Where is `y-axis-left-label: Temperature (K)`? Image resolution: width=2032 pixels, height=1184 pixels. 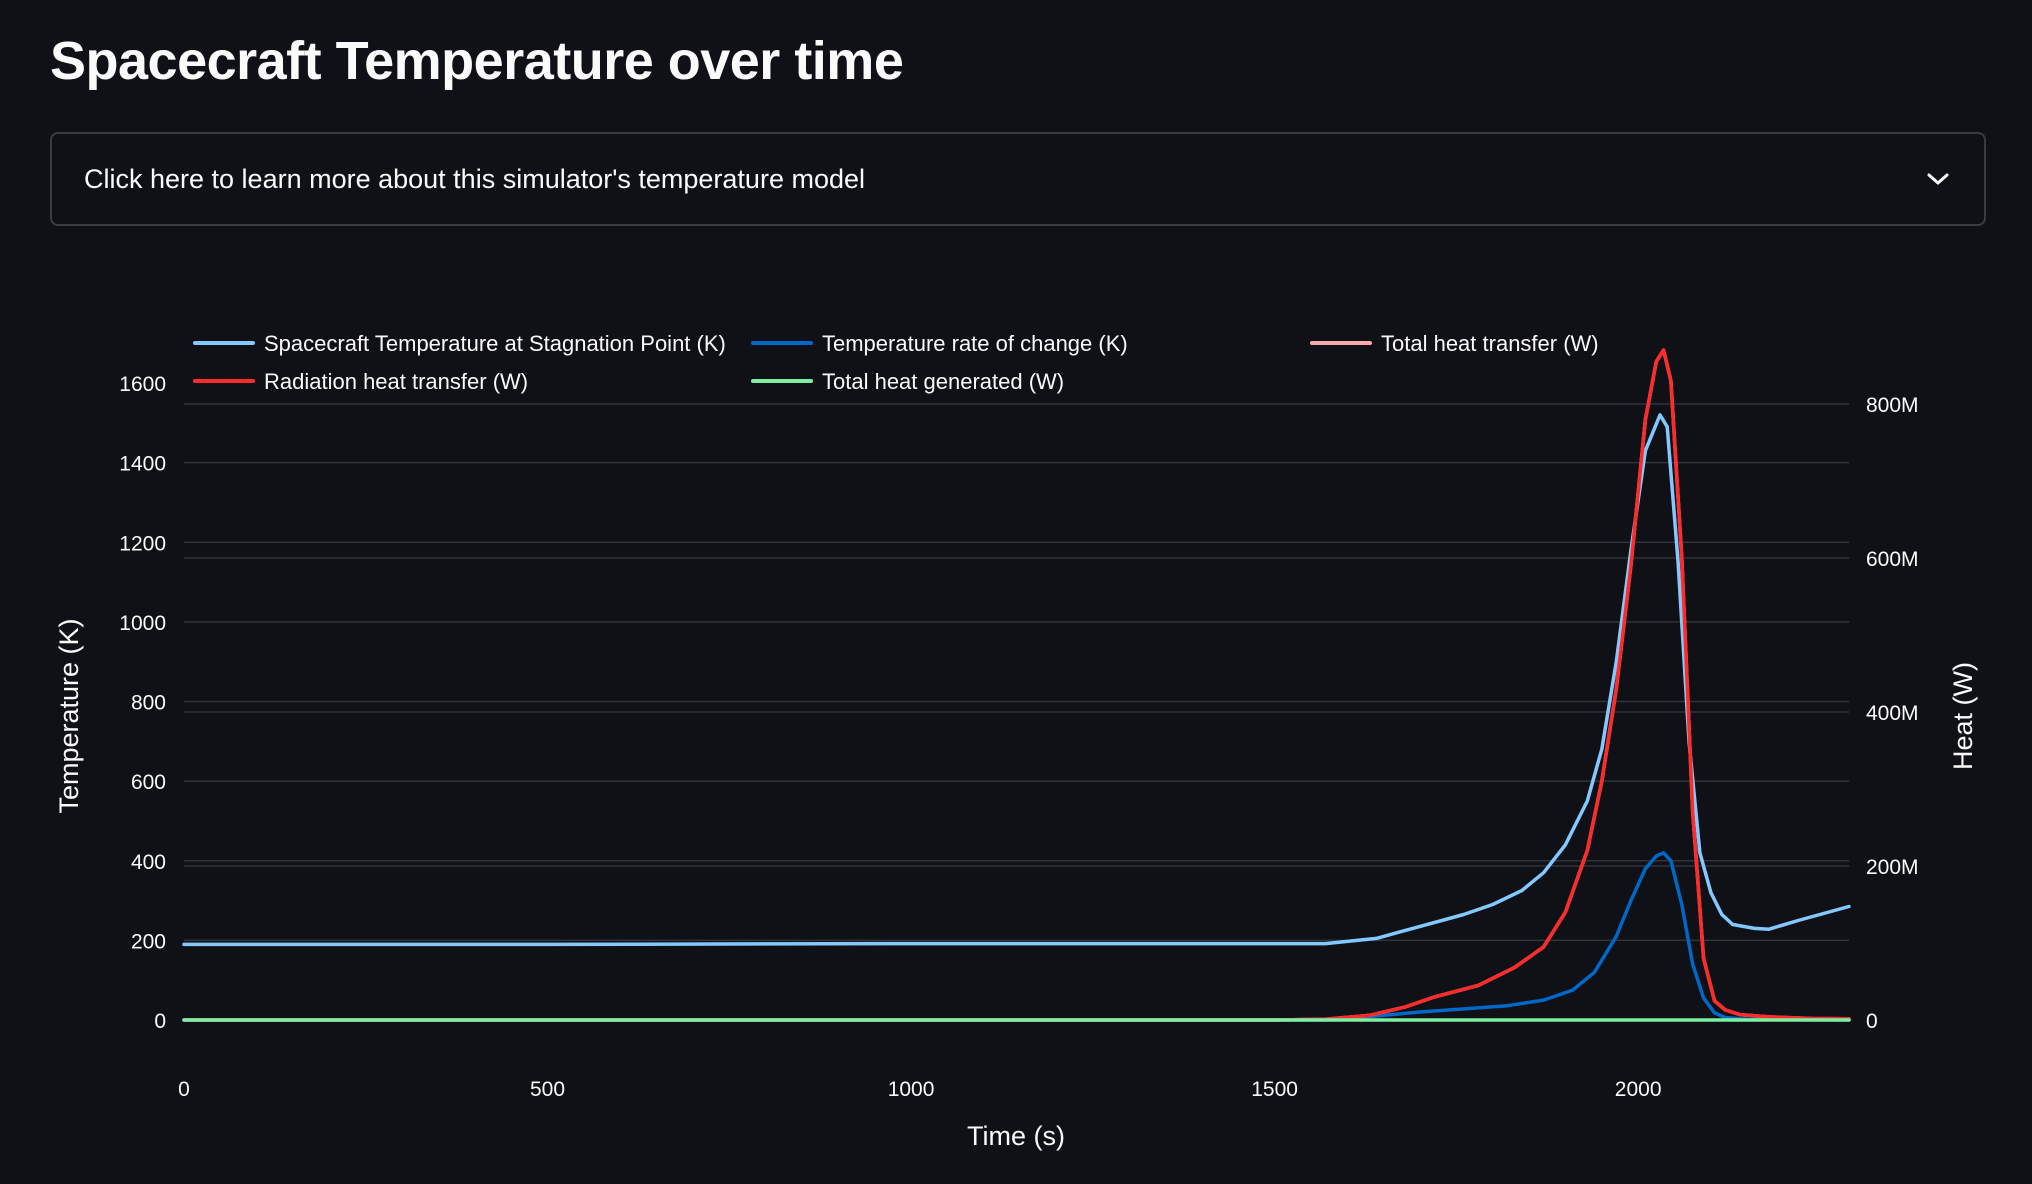 y-axis-left-label: Temperature (K) is located at coordinates (69, 715).